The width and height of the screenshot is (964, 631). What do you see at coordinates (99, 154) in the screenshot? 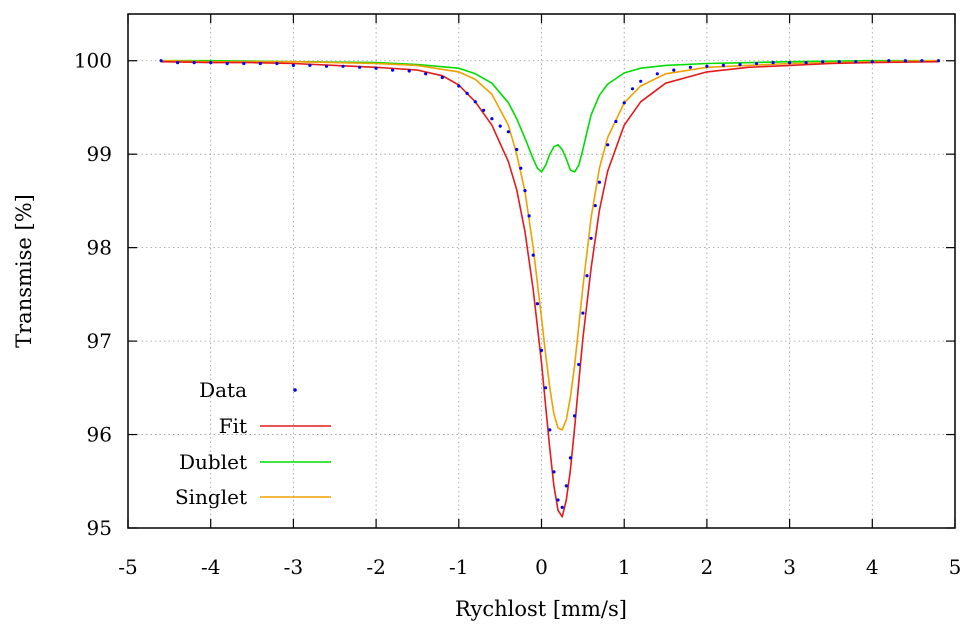
I see `y-tick-label: 99` at bounding box center [99, 154].